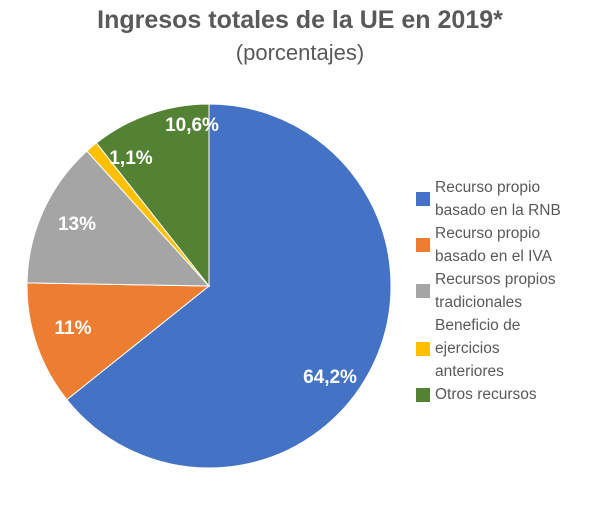  Describe the element at coordinates (192, 125) in the screenshot. I see `data-label: 10,6%` at that location.